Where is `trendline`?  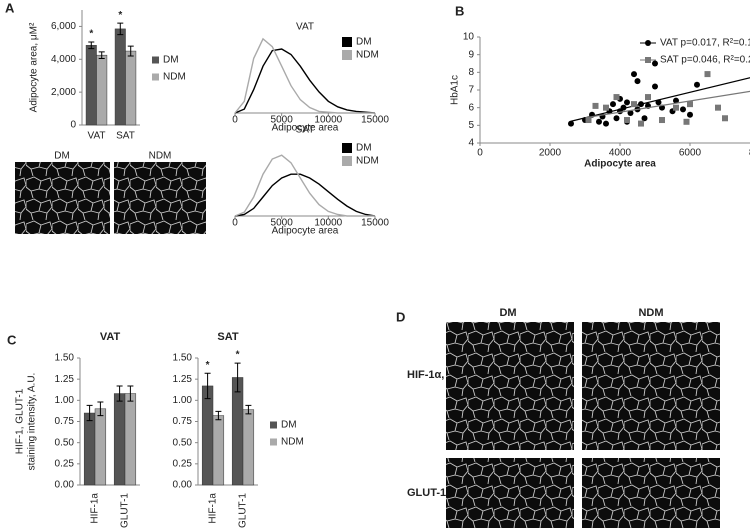
trendline is located at coordinates (660, 99).